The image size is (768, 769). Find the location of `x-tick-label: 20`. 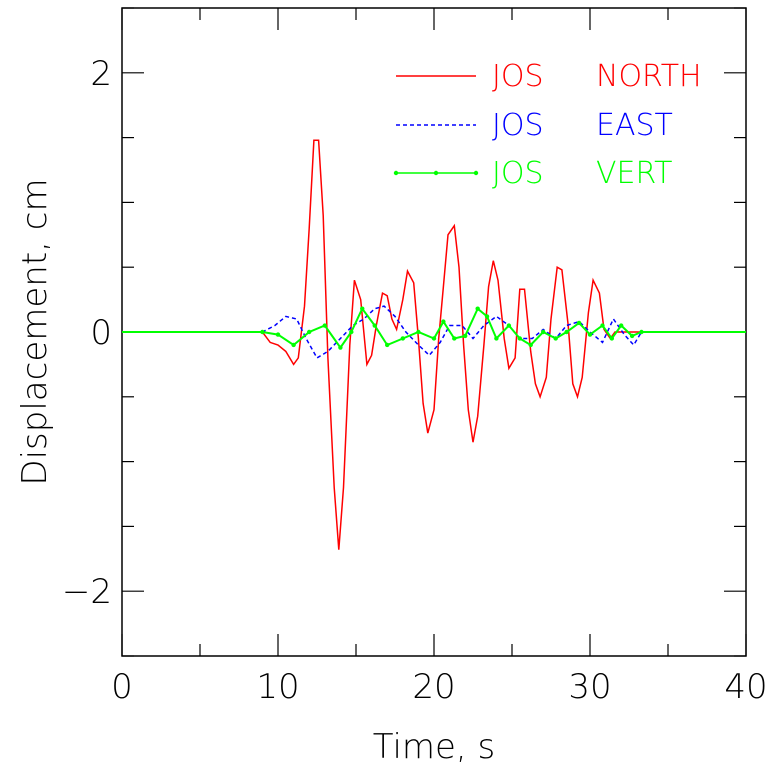

x-tick-label: 20 is located at coordinates (433, 687).